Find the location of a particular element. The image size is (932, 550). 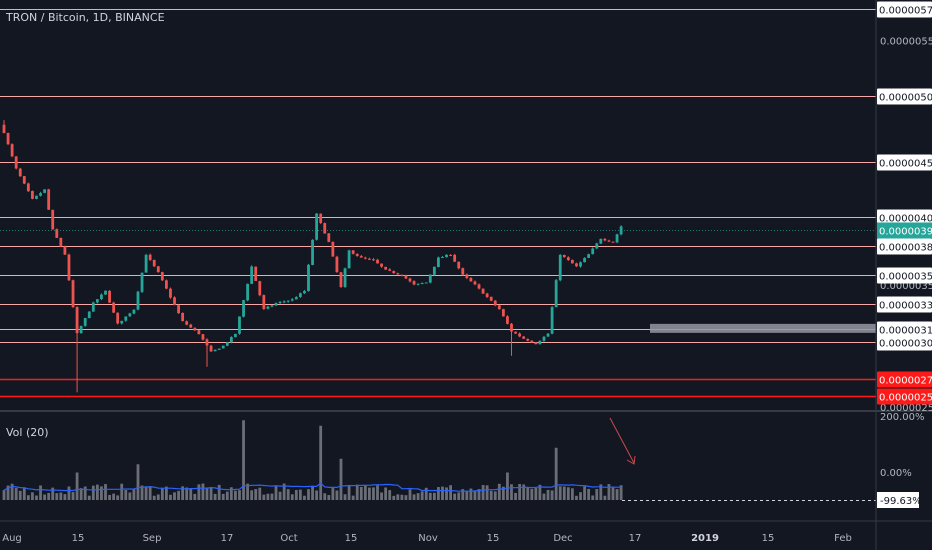

level-label: 0.00000259 is located at coordinates (905, 398).